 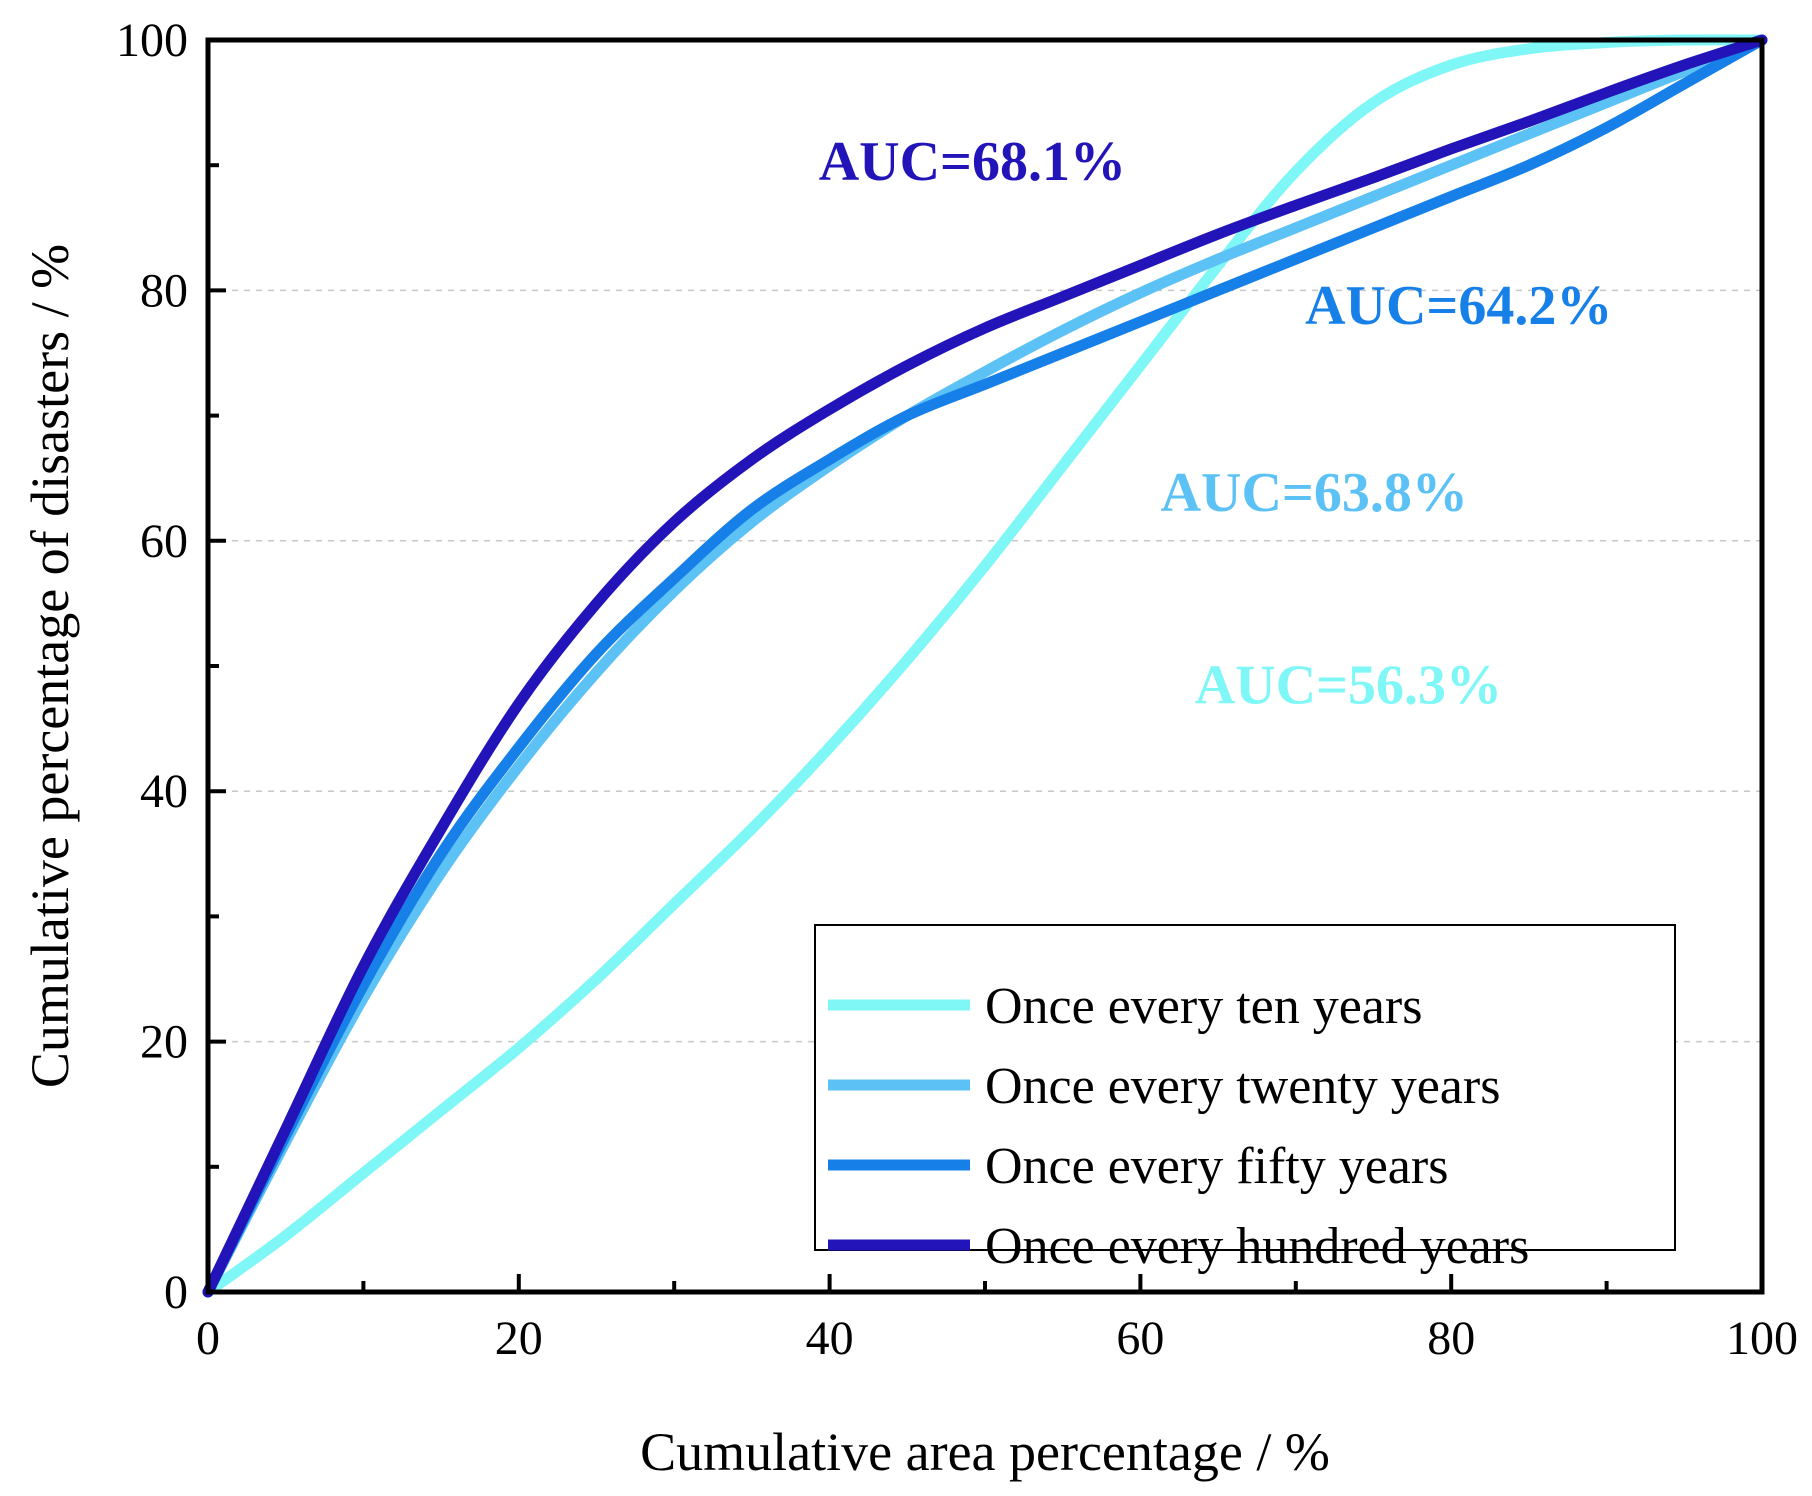 I want to click on auc-label-ten-years: AUC=56.3%, so click(x=1348, y=686).